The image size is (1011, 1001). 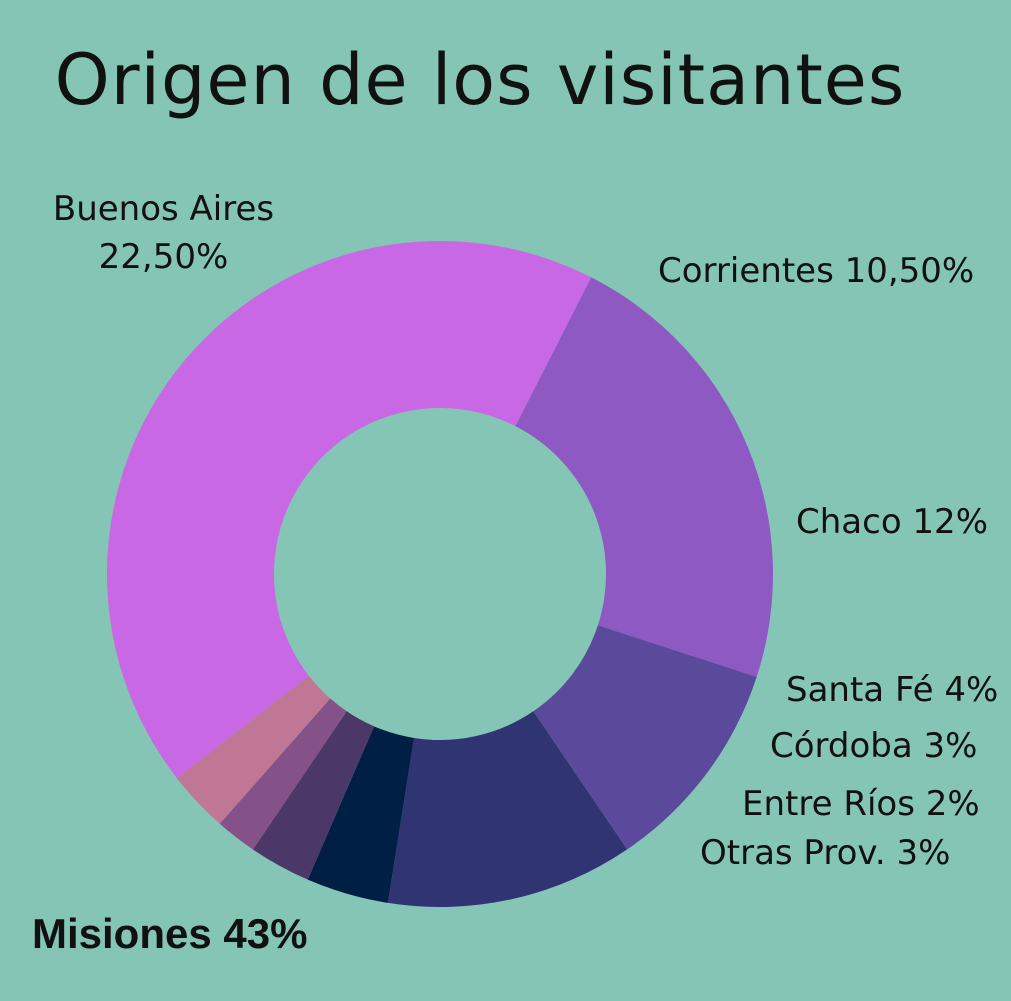 I want to click on slice-cordoba, so click(x=313, y=795).